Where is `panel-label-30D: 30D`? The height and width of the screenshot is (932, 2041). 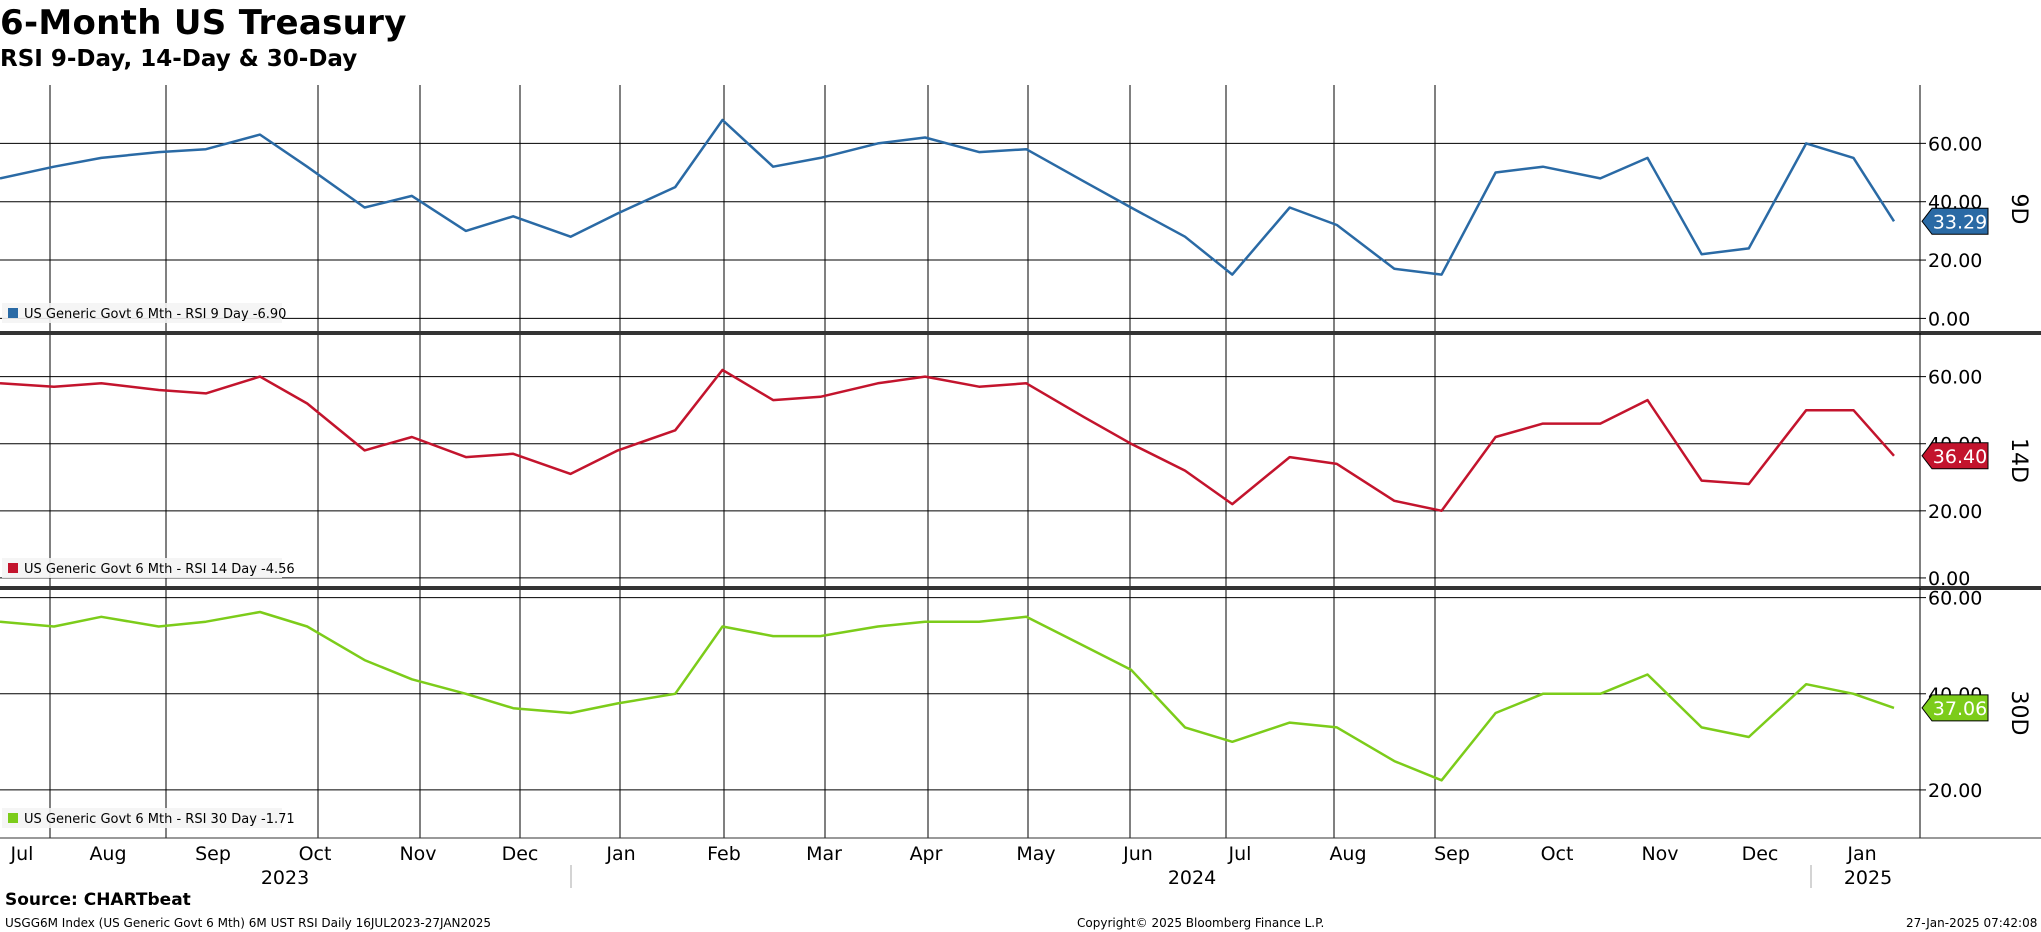
panel-label-30D: 30D is located at coordinates (2018, 713).